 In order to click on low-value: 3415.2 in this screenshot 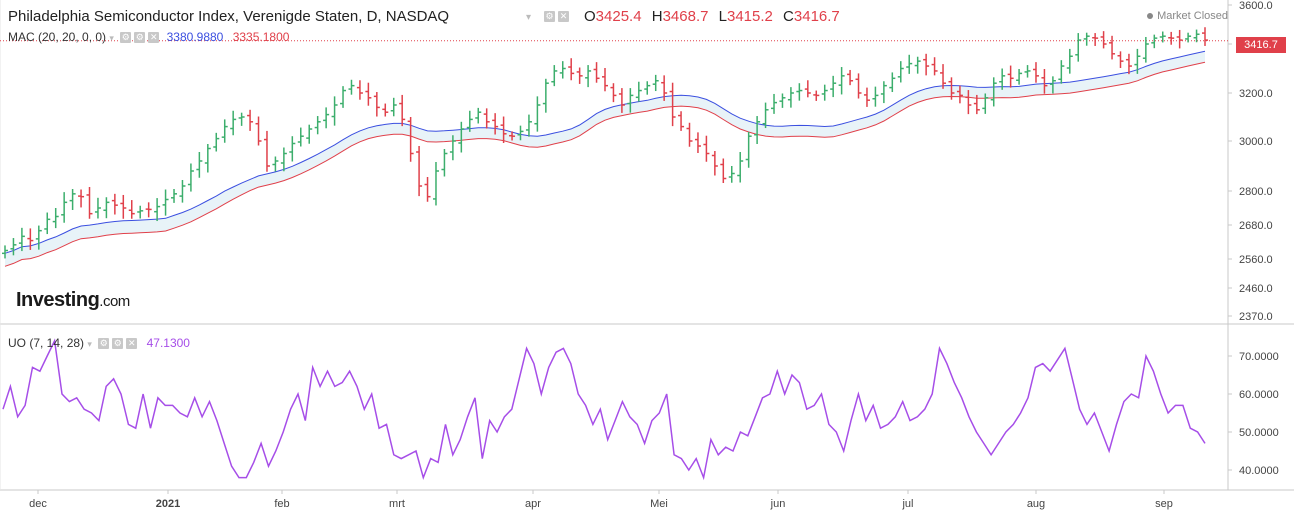, I will do `click(749, 16)`.